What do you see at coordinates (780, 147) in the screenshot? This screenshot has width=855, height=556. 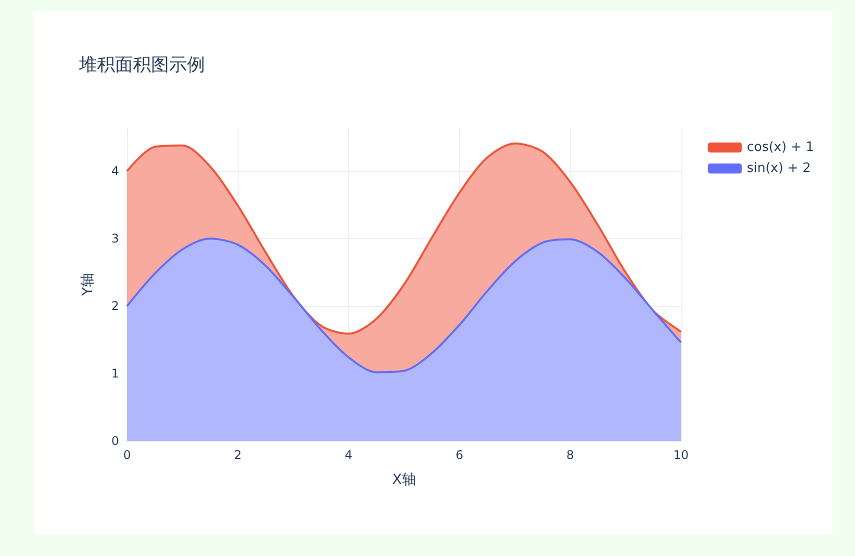 I see `legend-label: cos(x) + 1` at bounding box center [780, 147].